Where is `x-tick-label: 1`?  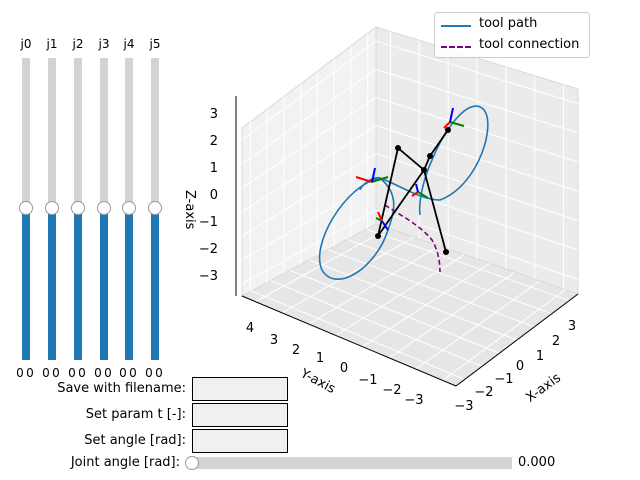
x-tick-label: 1 is located at coordinates (540, 356).